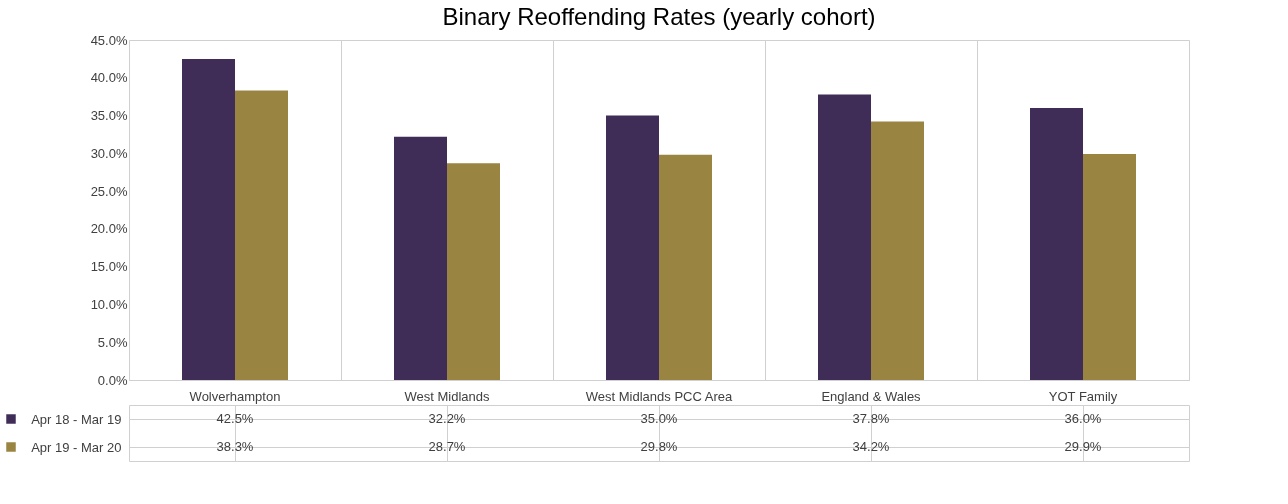 The width and height of the screenshot is (1288, 504). What do you see at coordinates (109, 116) in the screenshot?
I see `y-tick-label: 35.0%` at bounding box center [109, 116].